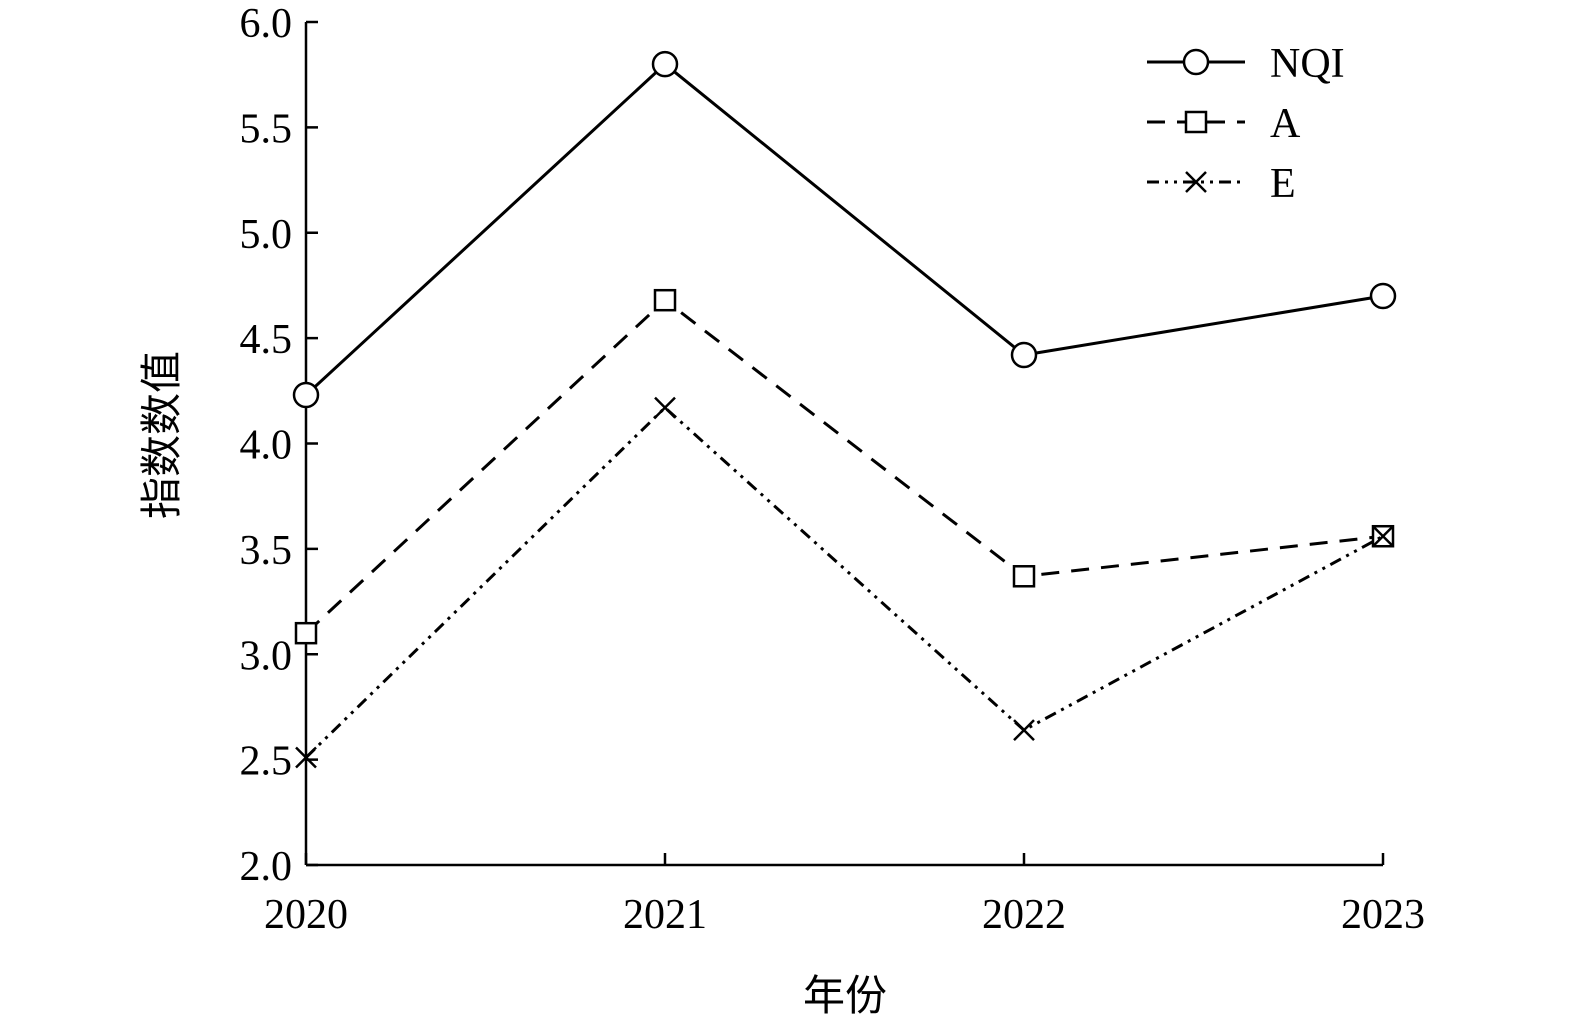 The image size is (1575, 1029). What do you see at coordinates (844, 895) in the screenshot?
I see `x-axis-ticks: 2020 2021 2022 2023` at bounding box center [844, 895].